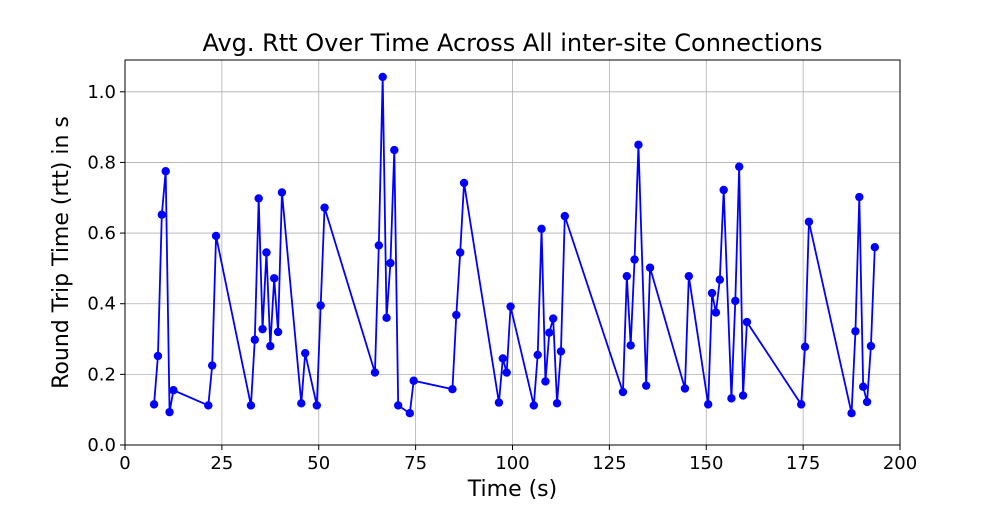 Image resolution: width=1000 pixels, height=505 pixels. I want to click on x-tick-label: 75, so click(415, 463).